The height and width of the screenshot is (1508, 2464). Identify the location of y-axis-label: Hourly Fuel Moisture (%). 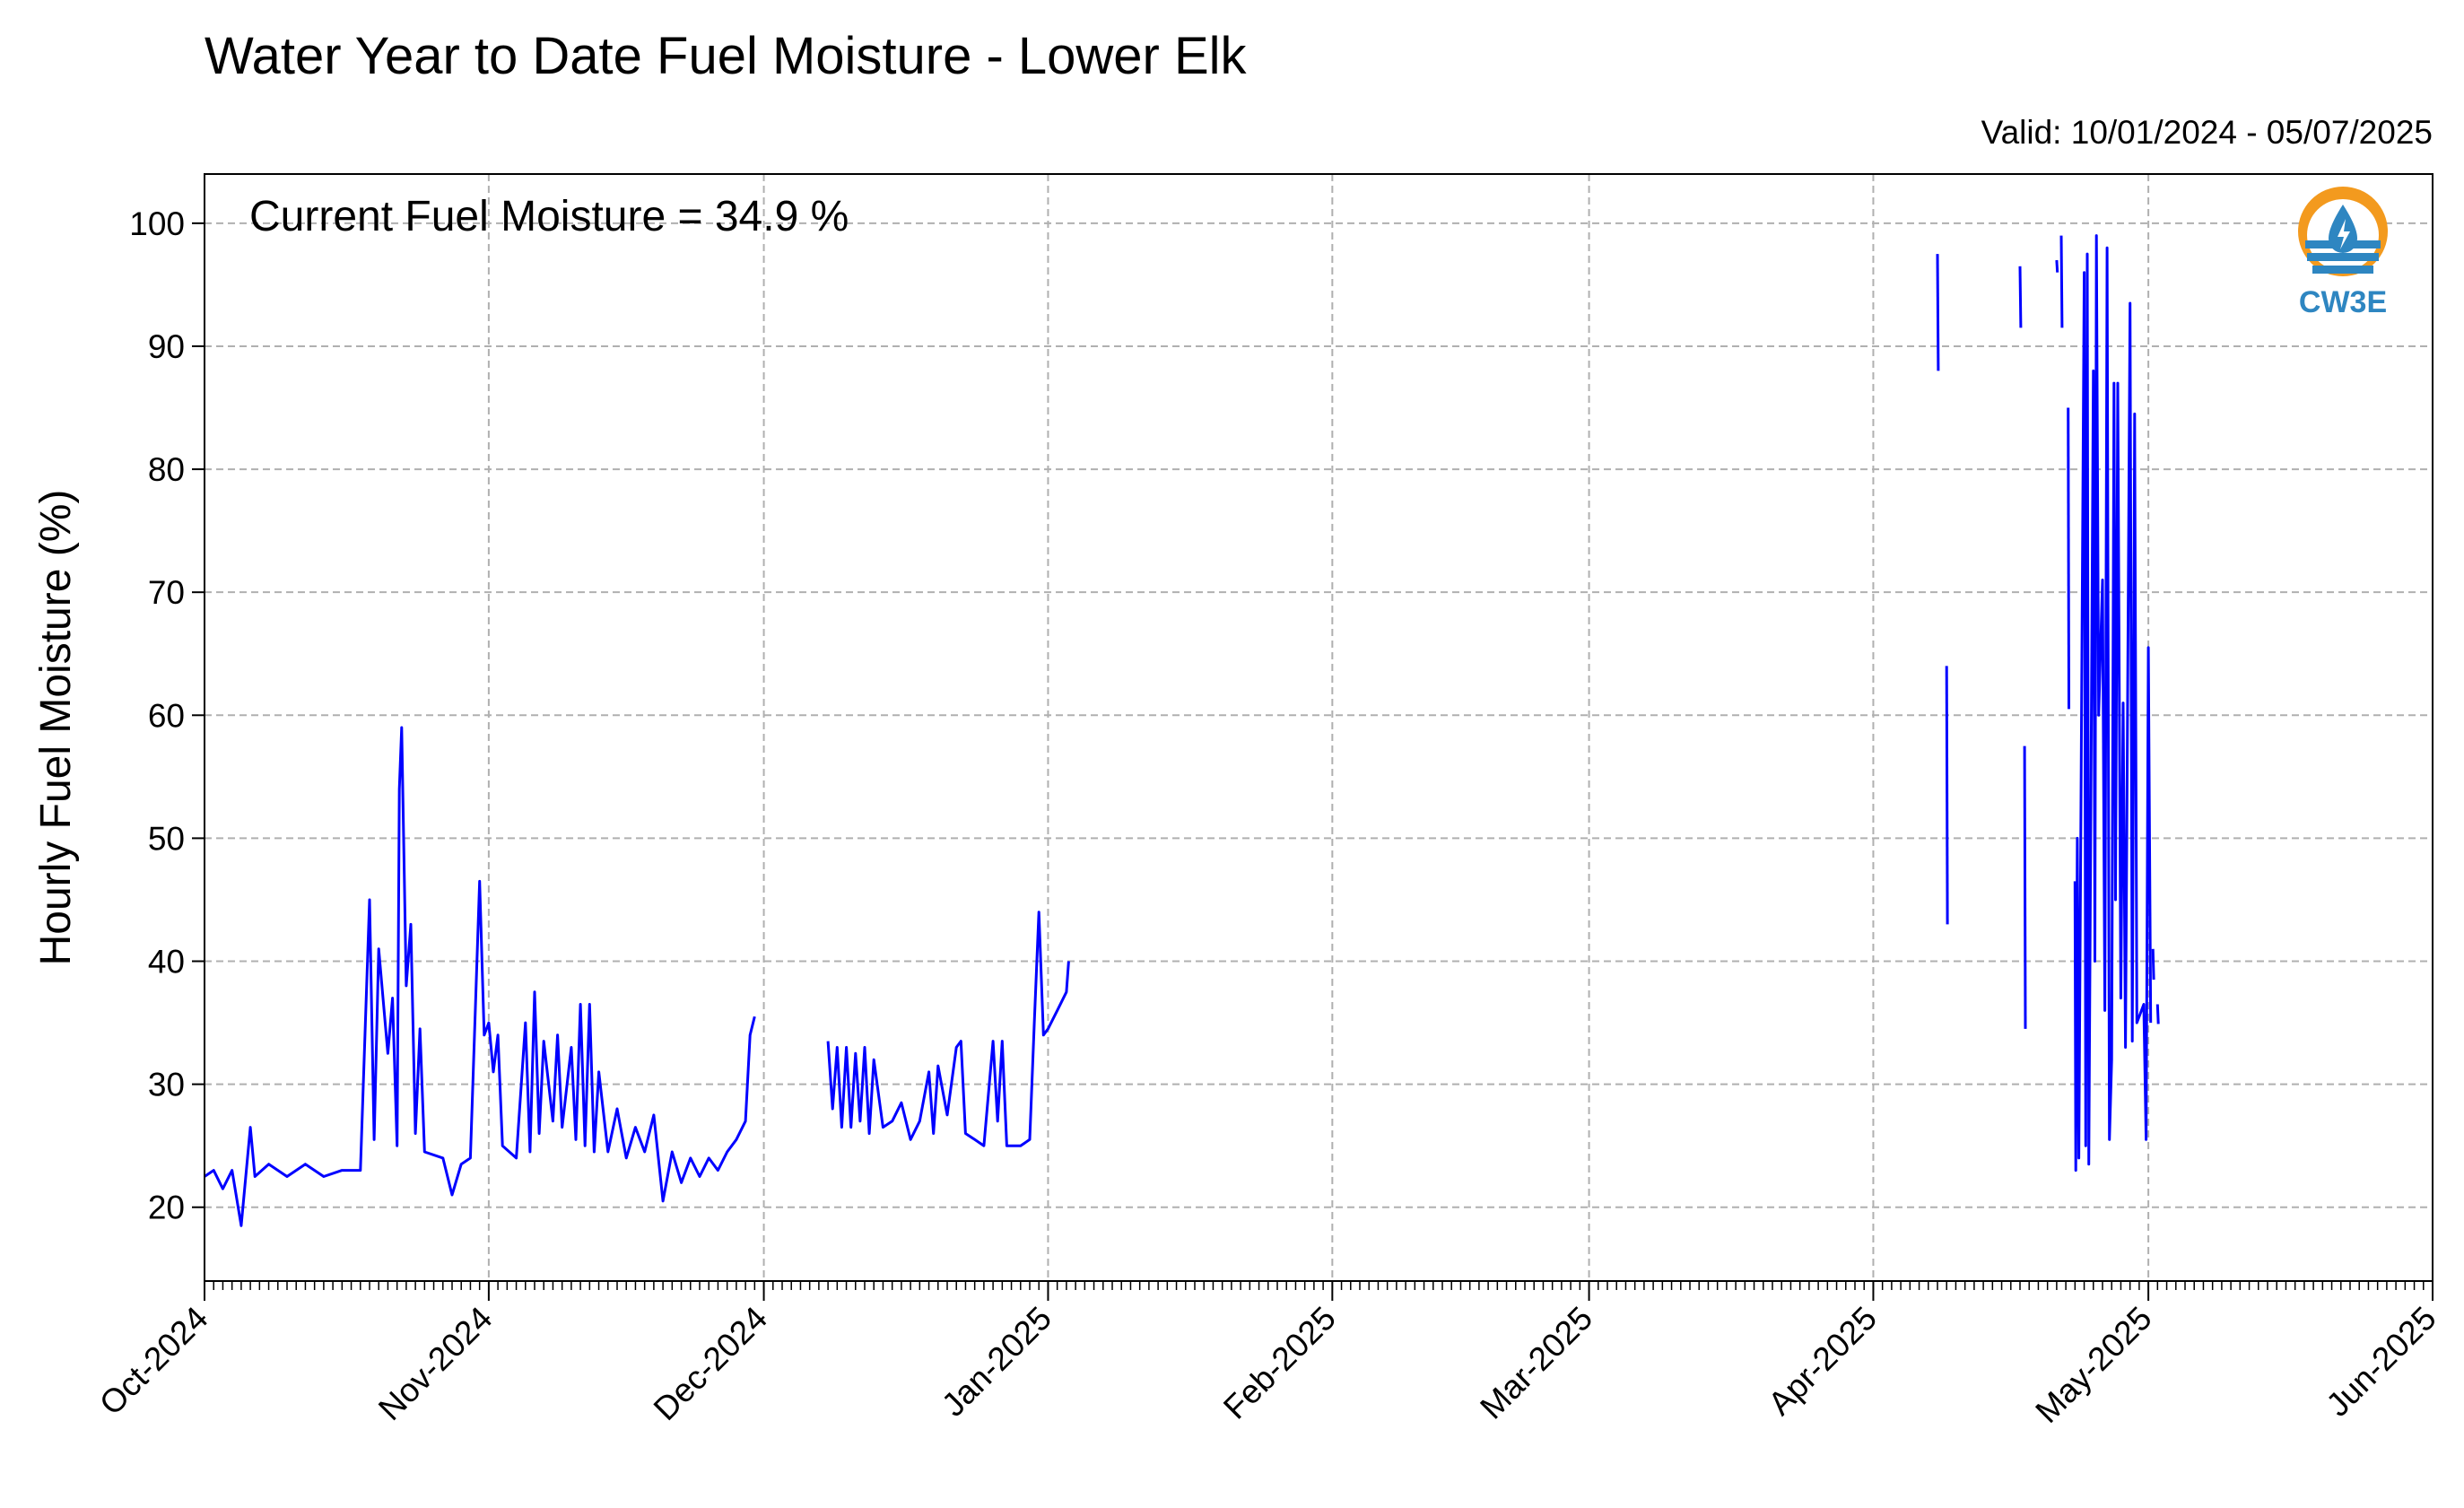
(56, 728).